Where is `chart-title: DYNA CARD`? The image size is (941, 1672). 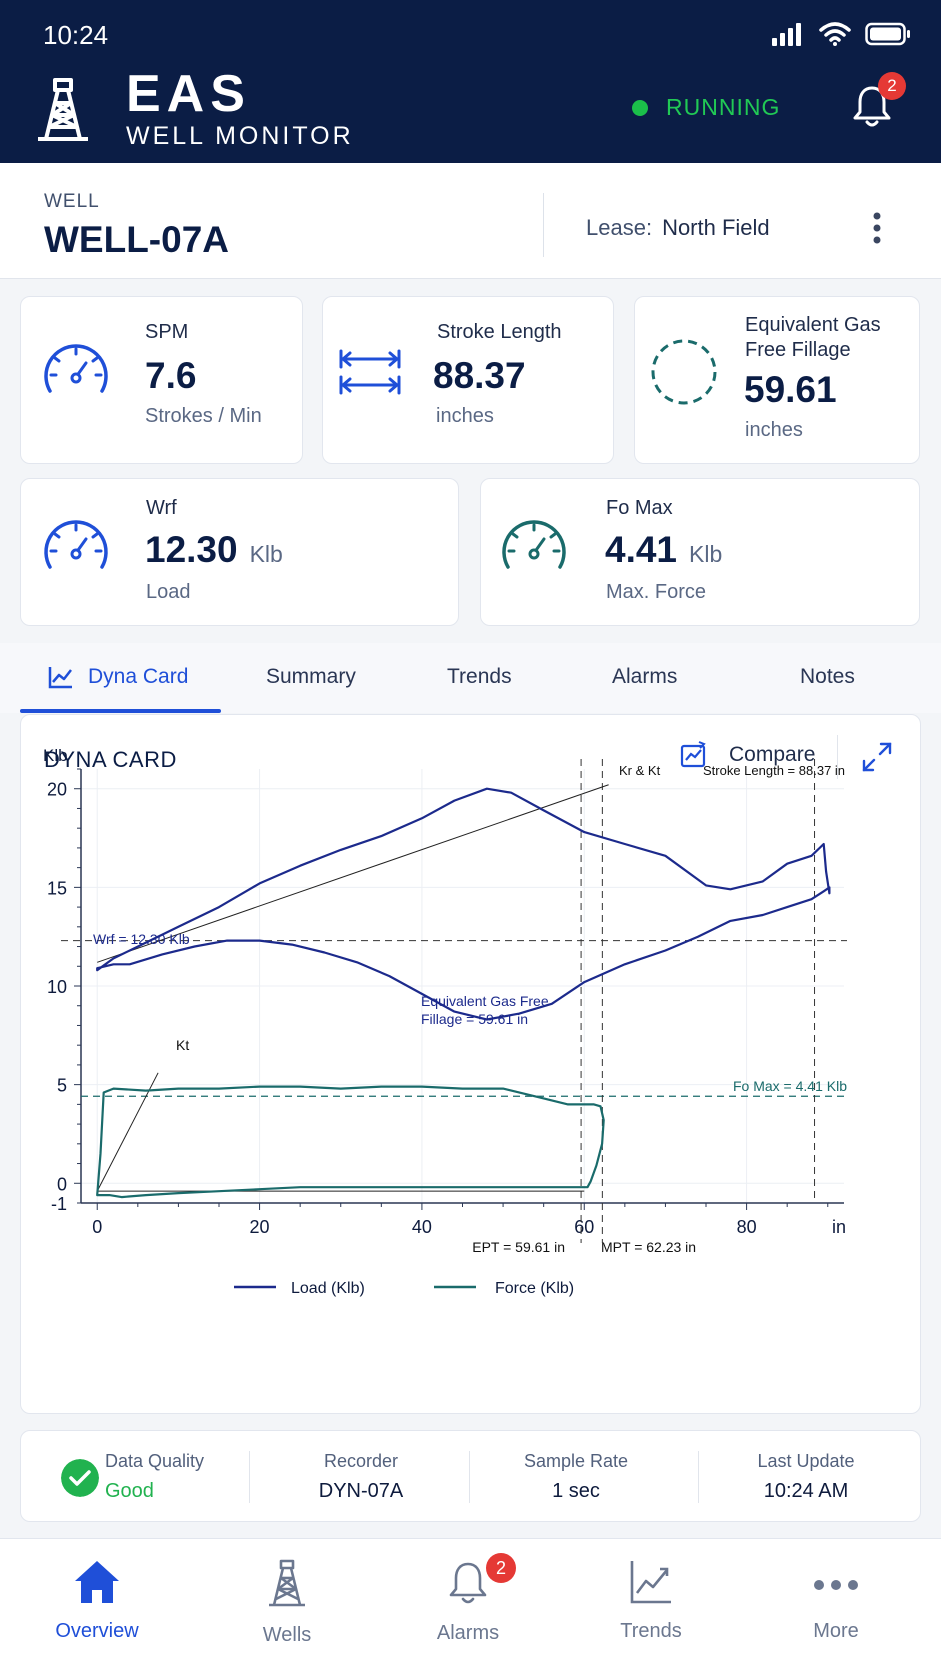 chart-title: DYNA CARD is located at coordinates (110, 759).